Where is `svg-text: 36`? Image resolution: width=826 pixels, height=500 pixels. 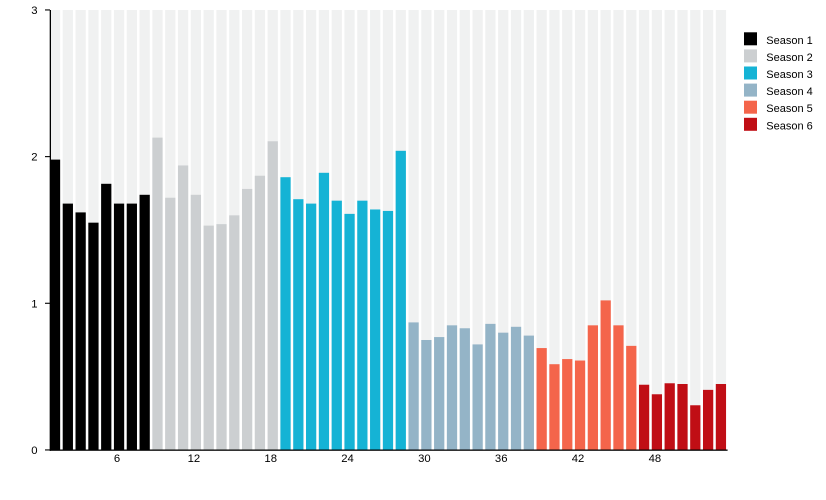
svg-text: 36 is located at coordinates (501, 459).